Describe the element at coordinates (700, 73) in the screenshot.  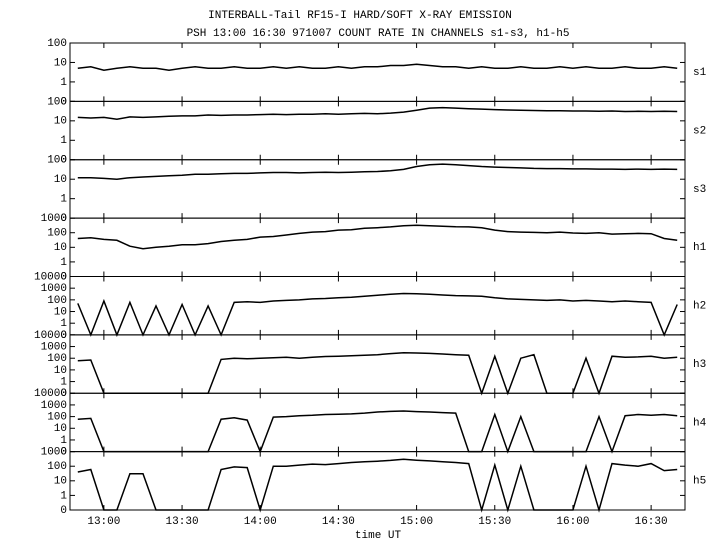
I see `series-label: s1` at that location.